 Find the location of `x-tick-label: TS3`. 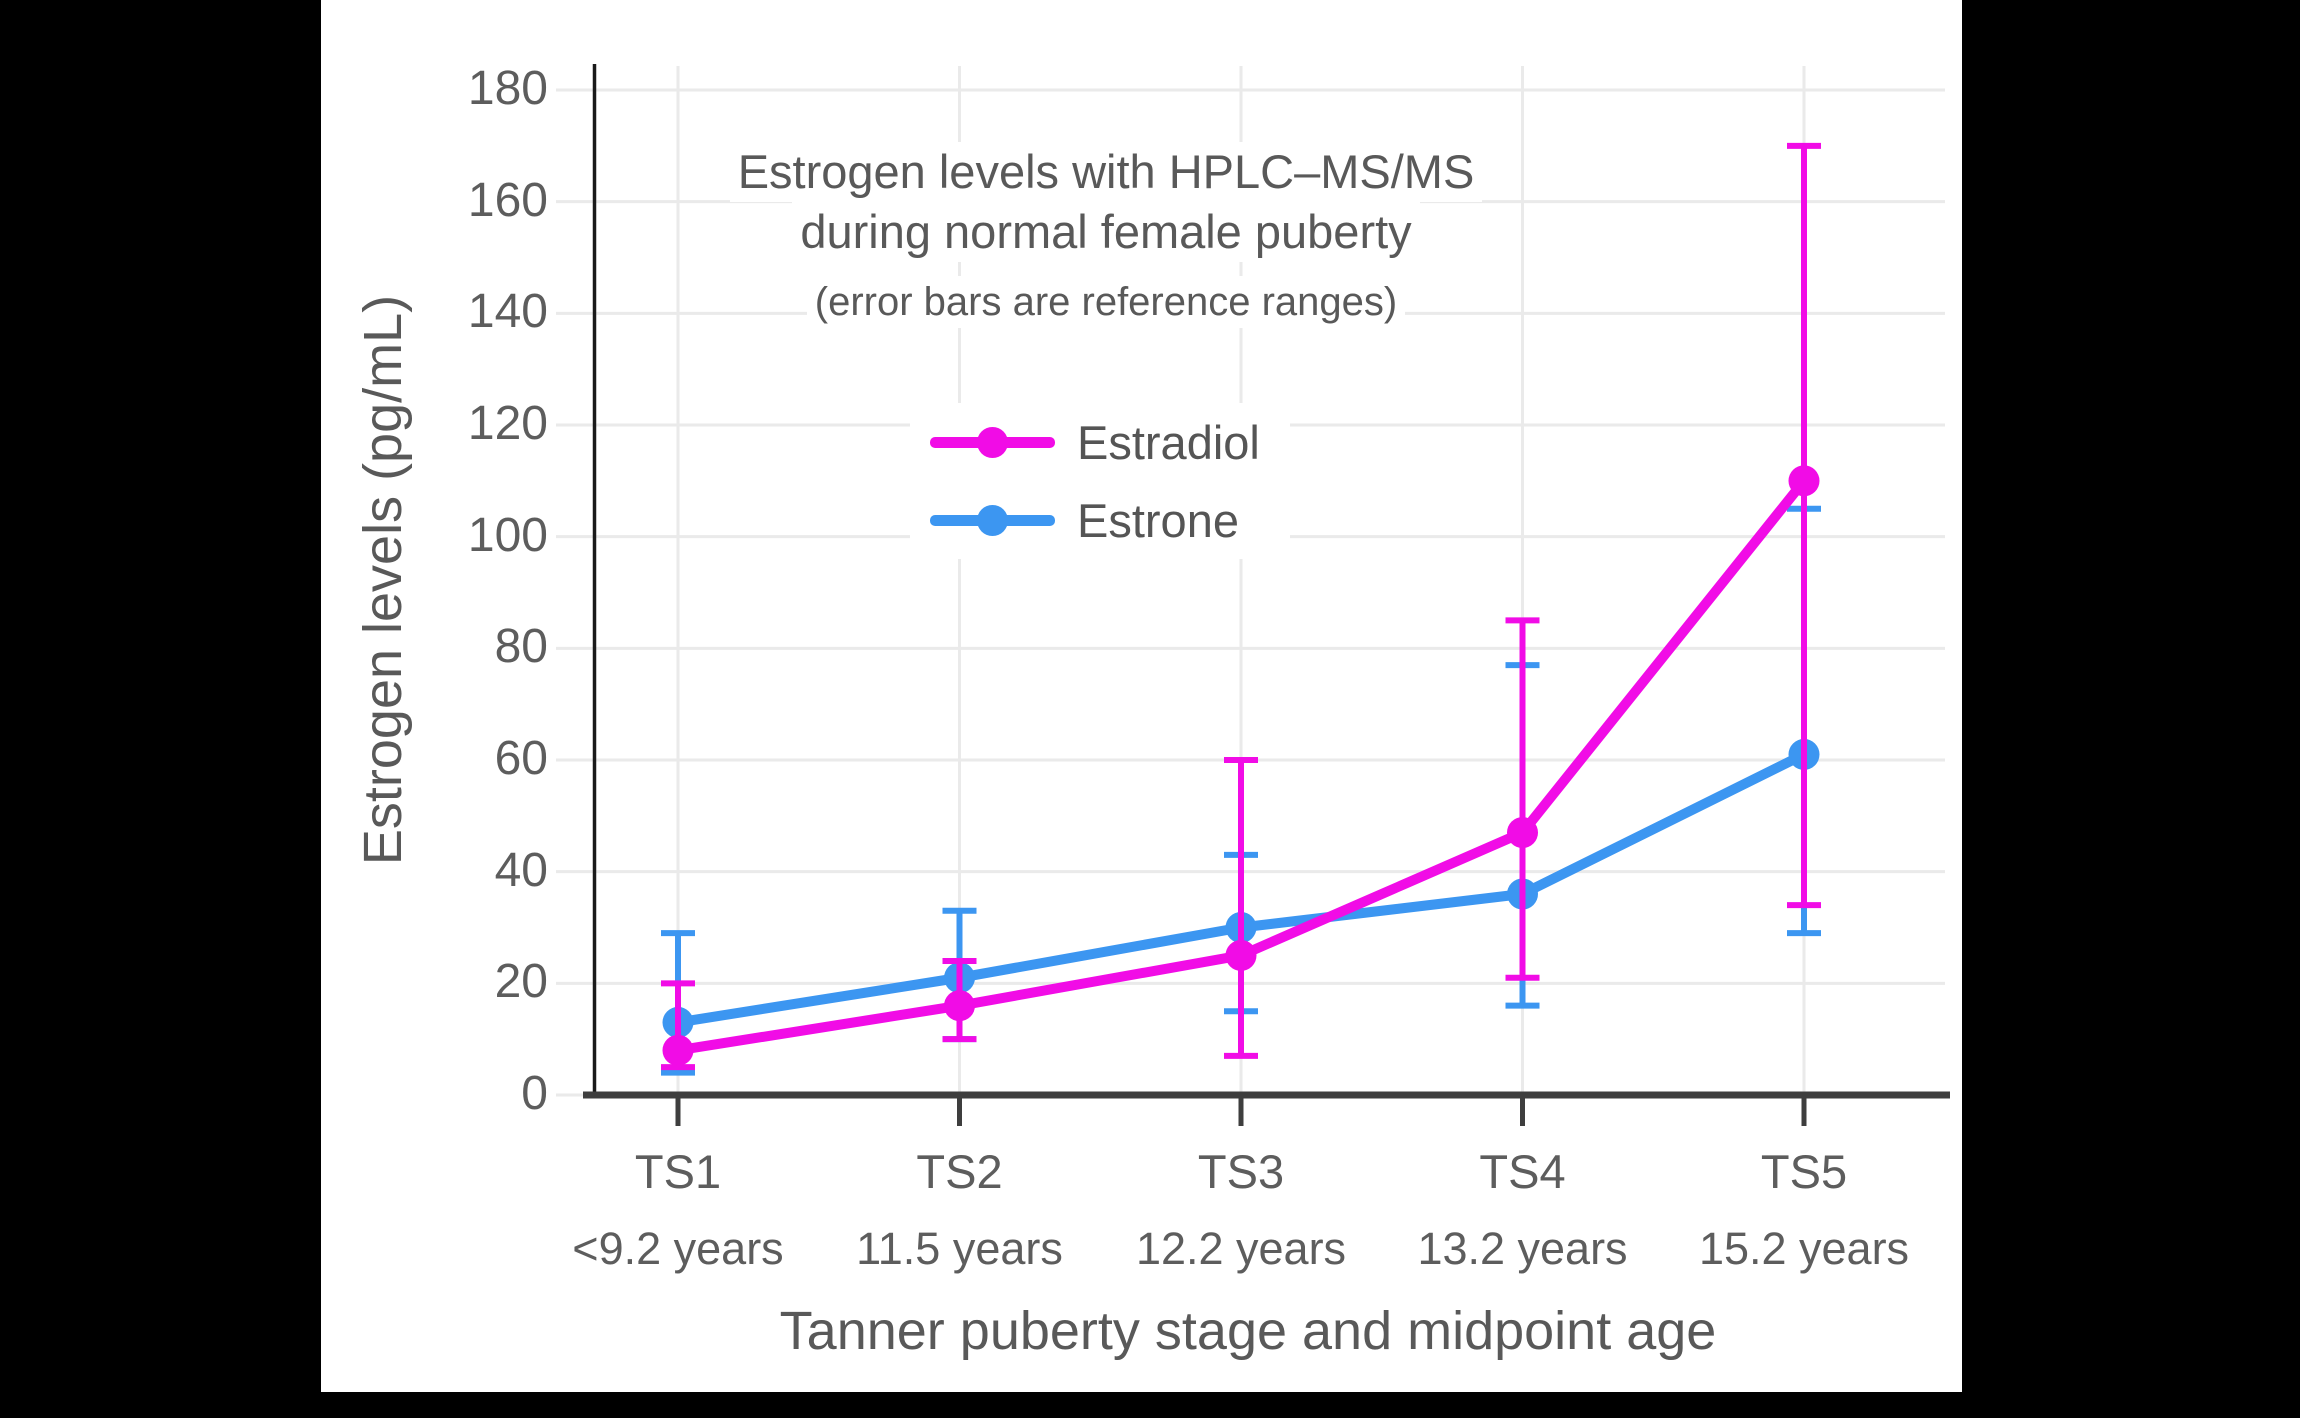

x-tick-label: TS3 is located at coordinates (1241, 1171).